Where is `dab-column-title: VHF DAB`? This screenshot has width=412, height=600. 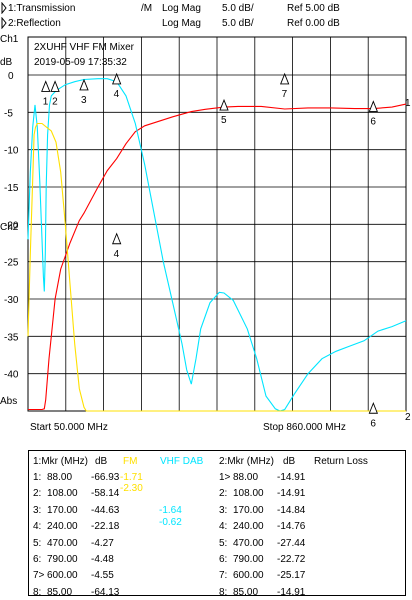
dab-column-title: VHF DAB is located at coordinates (182, 461).